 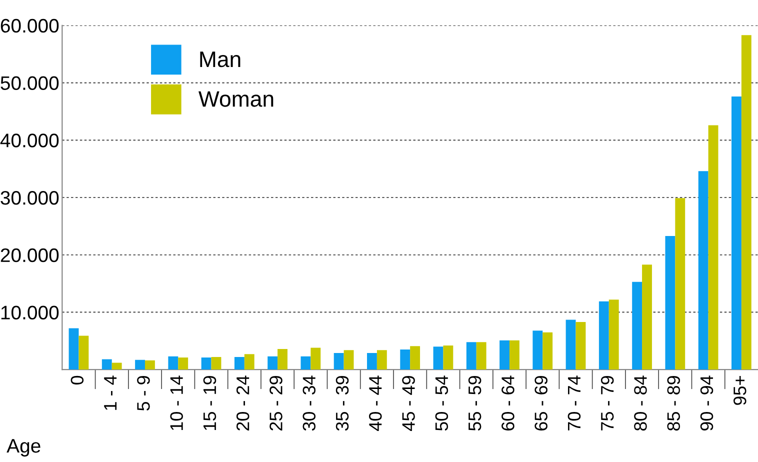 I want to click on x-tick-label: 5 - 9, so click(x=143, y=393).